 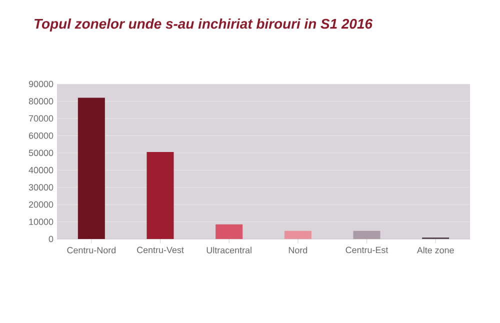 What do you see at coordinates (41, 187) in the screenshot?
I see `y-tick-label: 30000` at bounding box center [41, 187].